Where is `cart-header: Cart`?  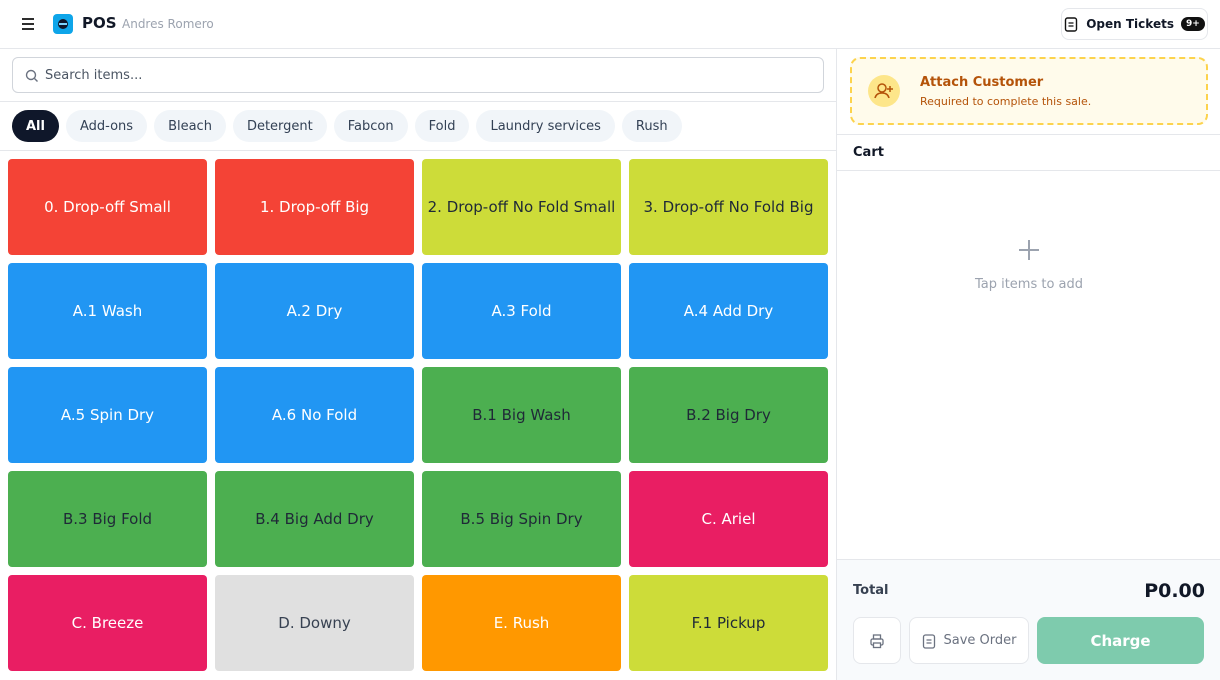 cart-header: Cart is located at coordinates (1028, 152).